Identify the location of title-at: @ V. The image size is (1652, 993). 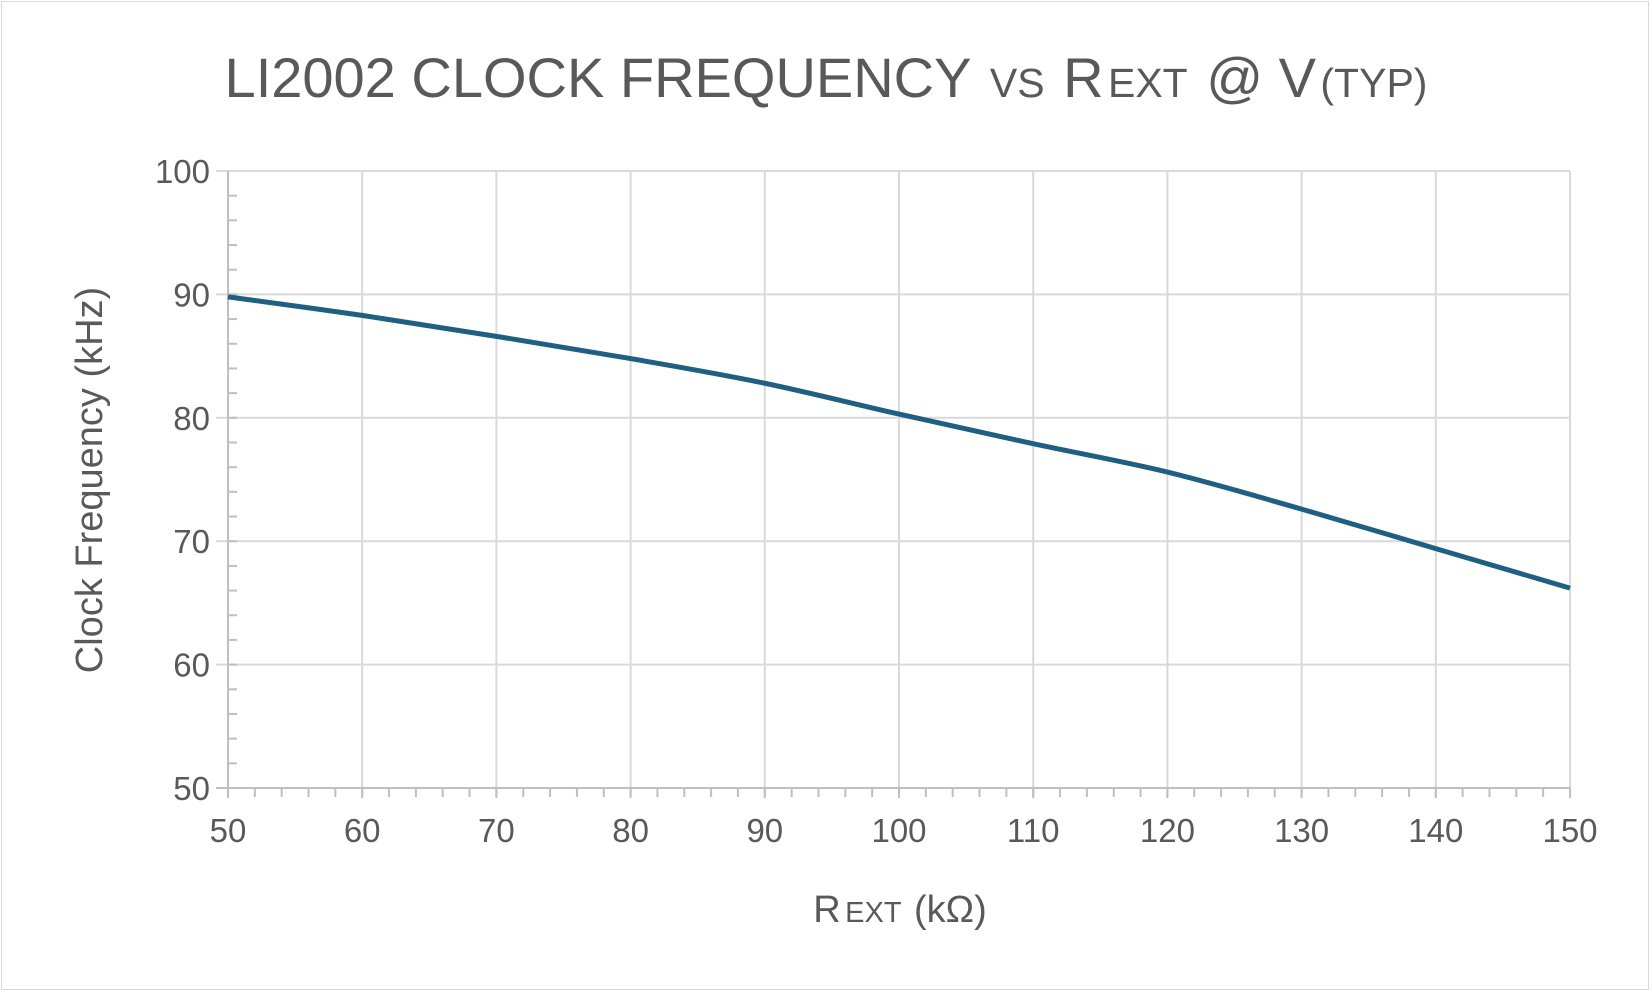
(1261, 77).